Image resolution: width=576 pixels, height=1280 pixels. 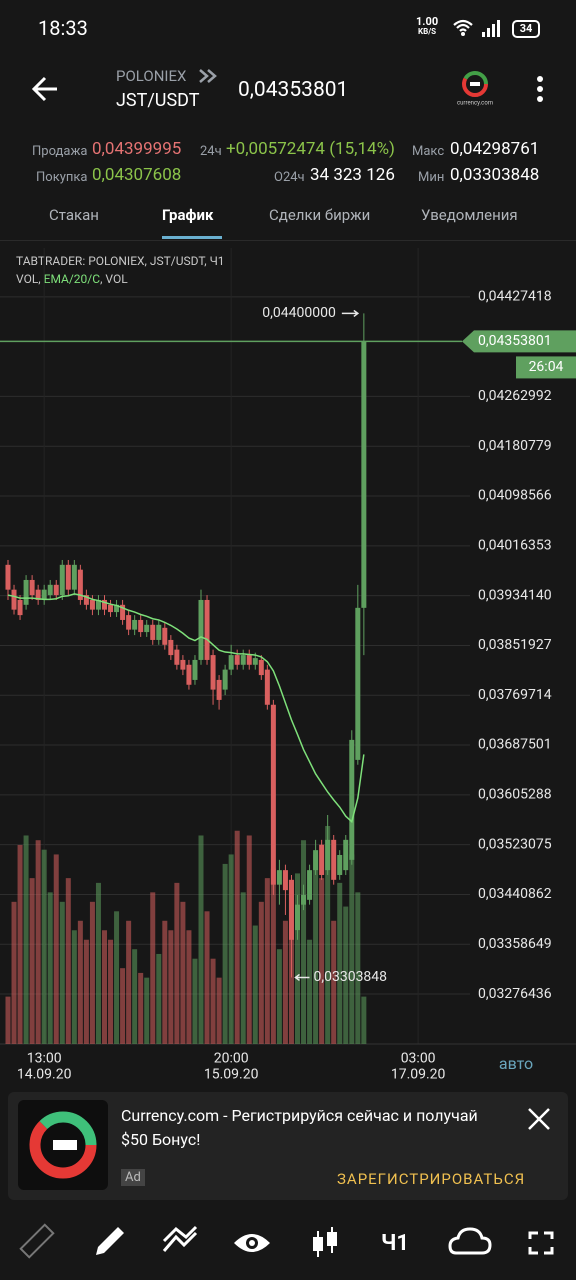 I want to click on visibility-tool, so click(x=252, y=1243).